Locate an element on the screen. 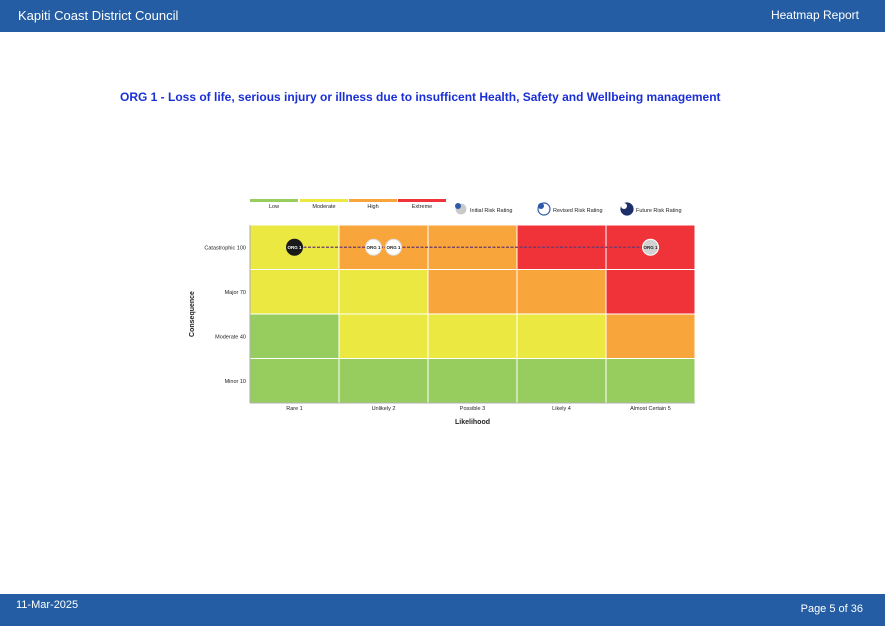  y-tick-label: Minor 10 is located at coordinates (235, 382).